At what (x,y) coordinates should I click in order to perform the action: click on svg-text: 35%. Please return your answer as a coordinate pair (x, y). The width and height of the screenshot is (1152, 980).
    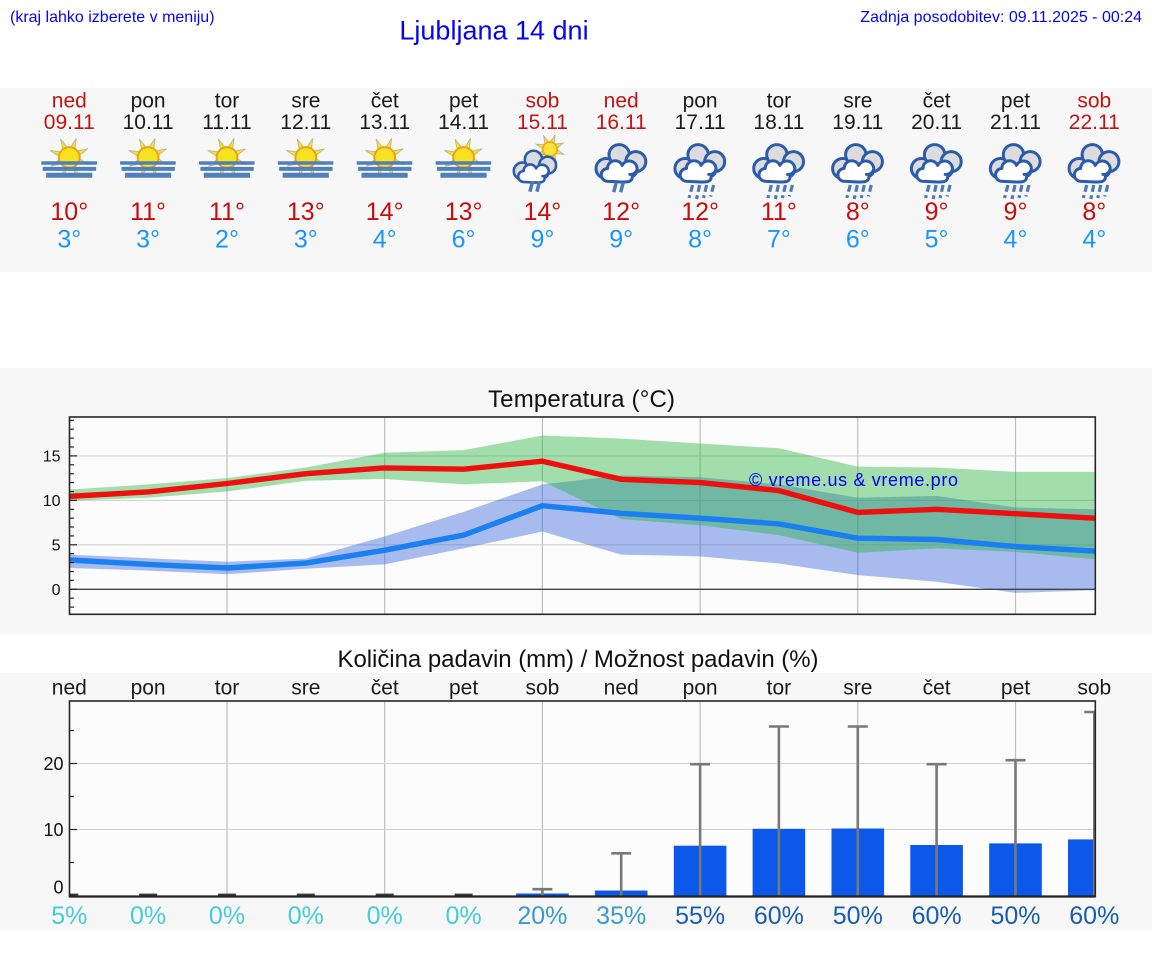
    Looking at the image, I should click on (621, 916).